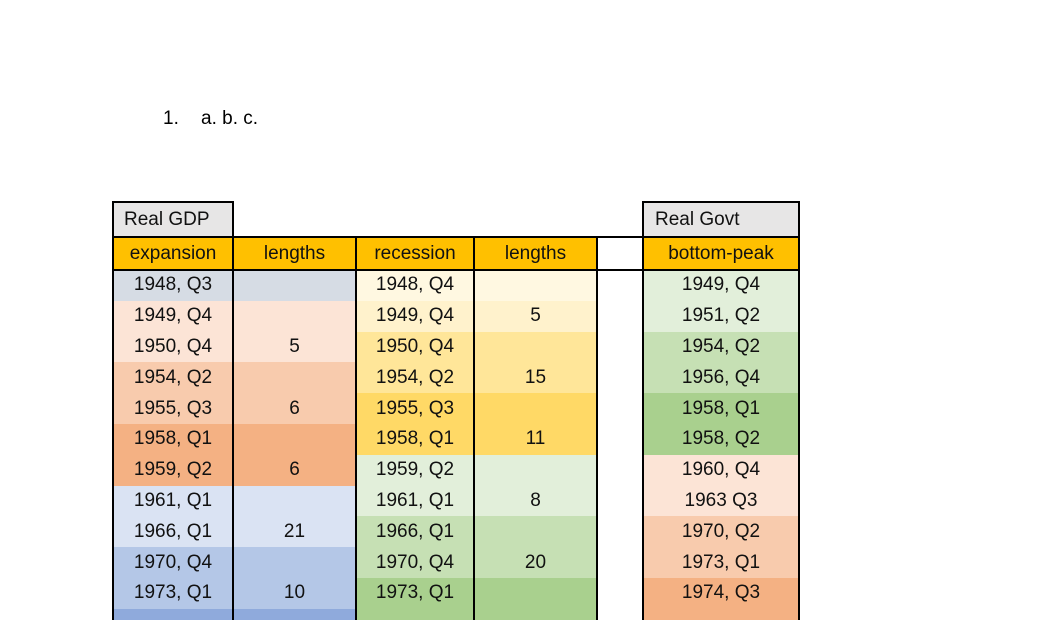  What do you see at coordinates (721, 593) in the screenshot?
I see `table-cell: 1974, Q3` at bounding box center [721, 593].